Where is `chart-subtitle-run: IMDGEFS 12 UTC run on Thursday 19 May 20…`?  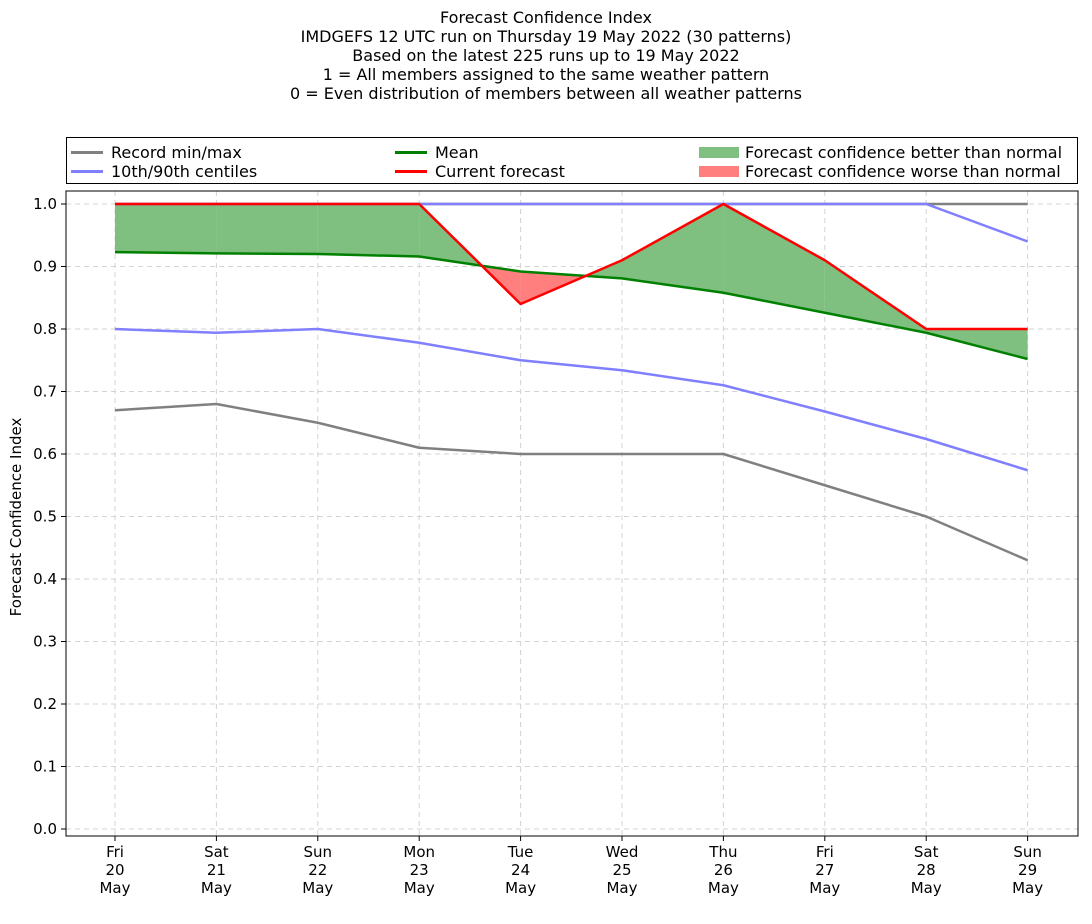
chart-subtitle-run: IMDGEFS 12 UTC run on Thursday 19 May 20… is located at coordinates (546, 36).